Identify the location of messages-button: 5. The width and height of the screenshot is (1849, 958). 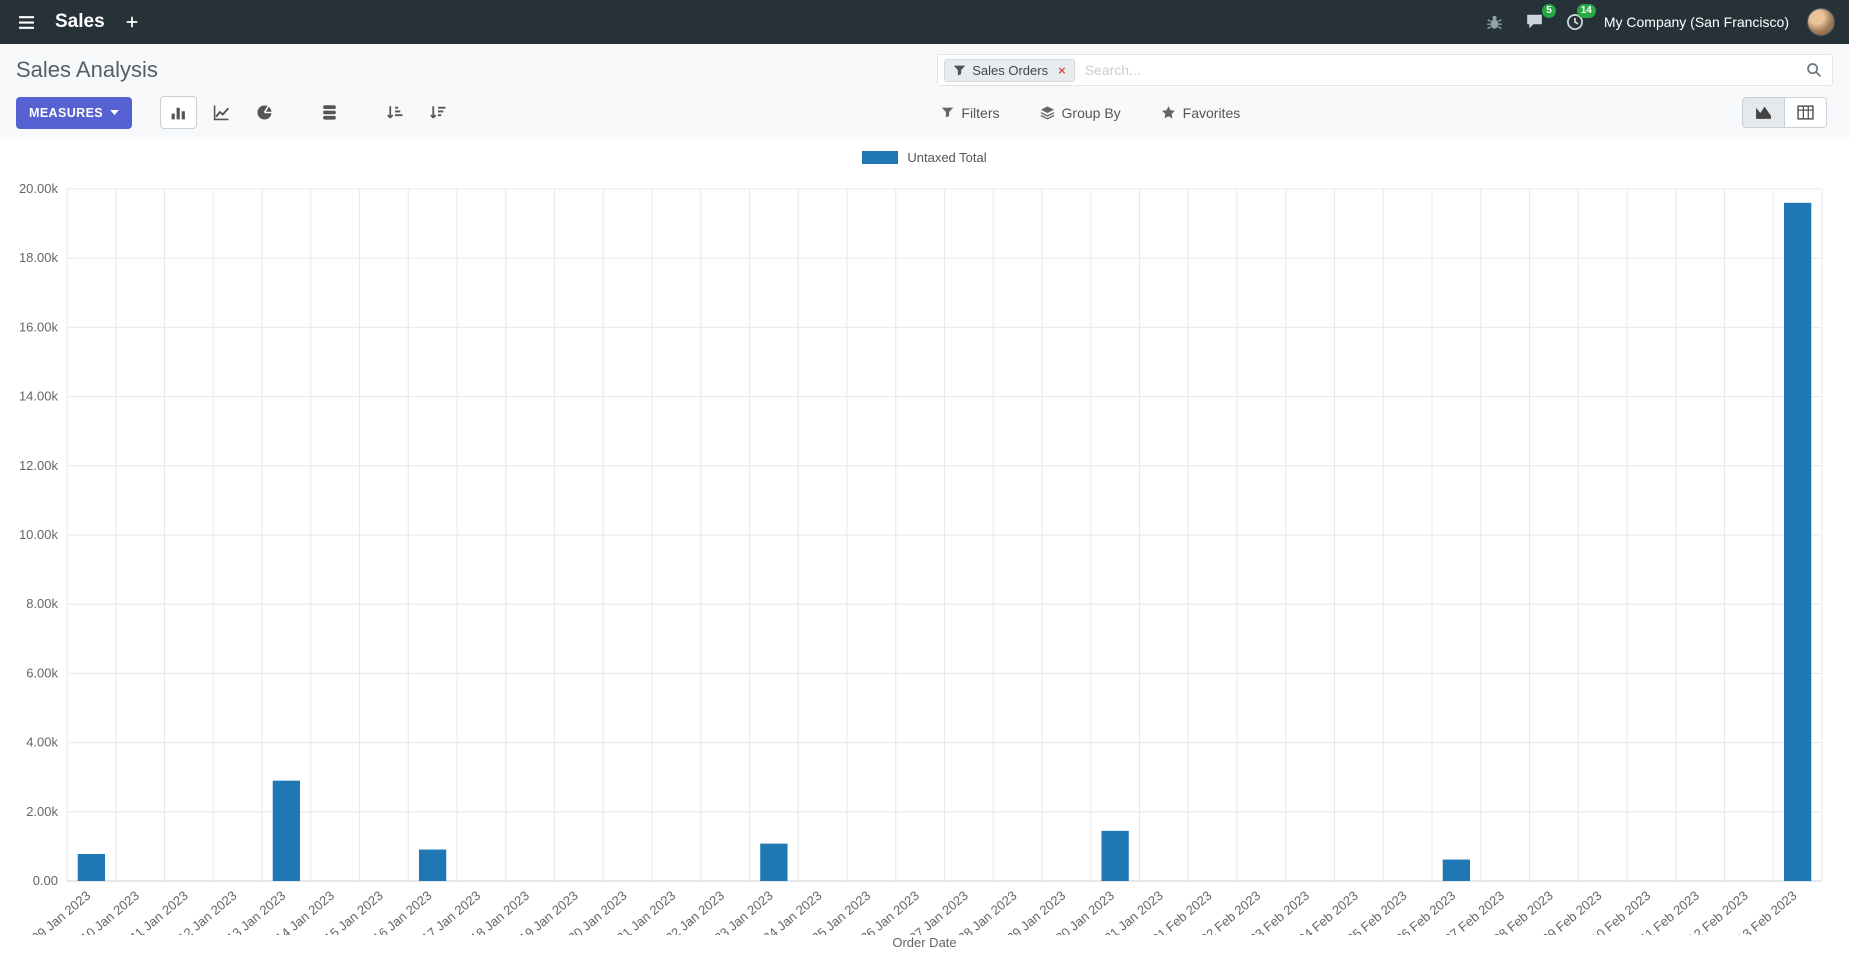
(1539, 18).